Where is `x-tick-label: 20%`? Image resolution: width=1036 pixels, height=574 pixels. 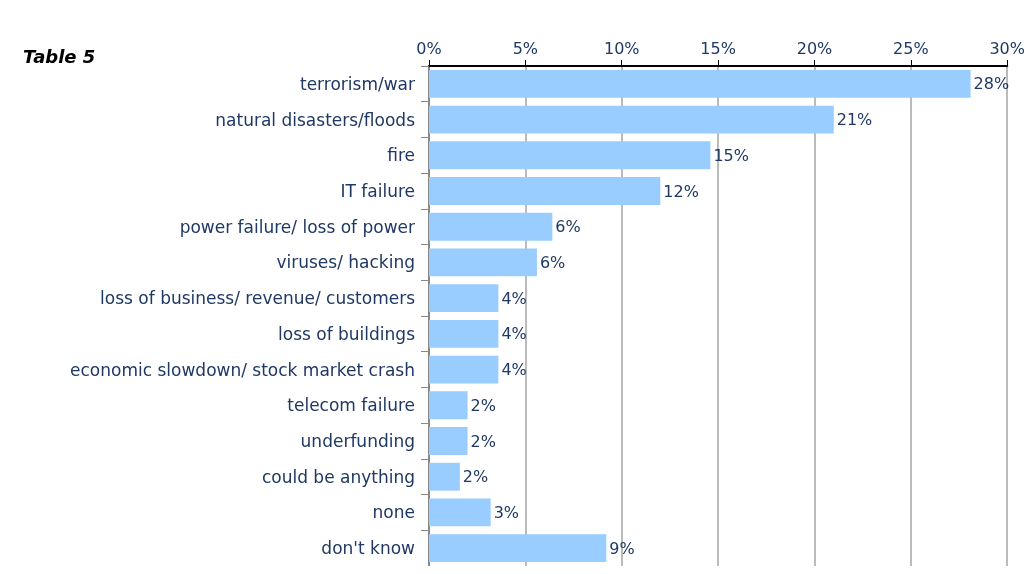 x-tick-label: 20% is located at coordinates (814, 48).